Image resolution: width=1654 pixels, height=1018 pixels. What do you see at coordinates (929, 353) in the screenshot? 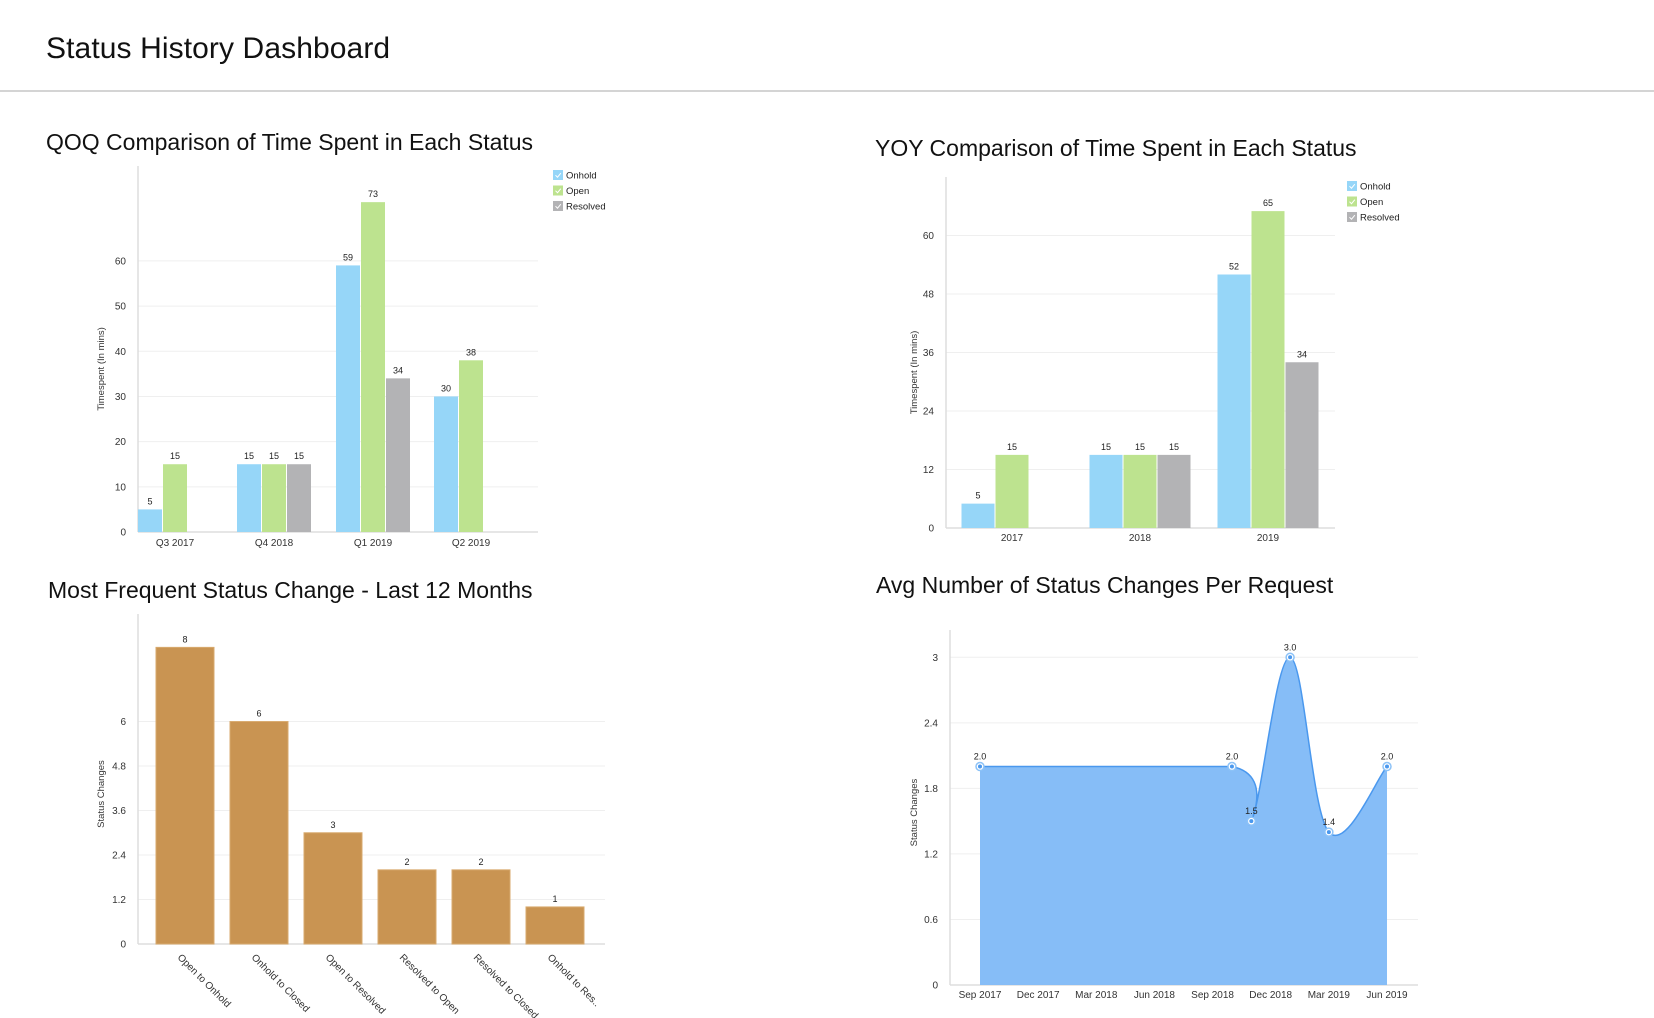
I see `y-tick-label: 36` at bounding box center [929, 353].